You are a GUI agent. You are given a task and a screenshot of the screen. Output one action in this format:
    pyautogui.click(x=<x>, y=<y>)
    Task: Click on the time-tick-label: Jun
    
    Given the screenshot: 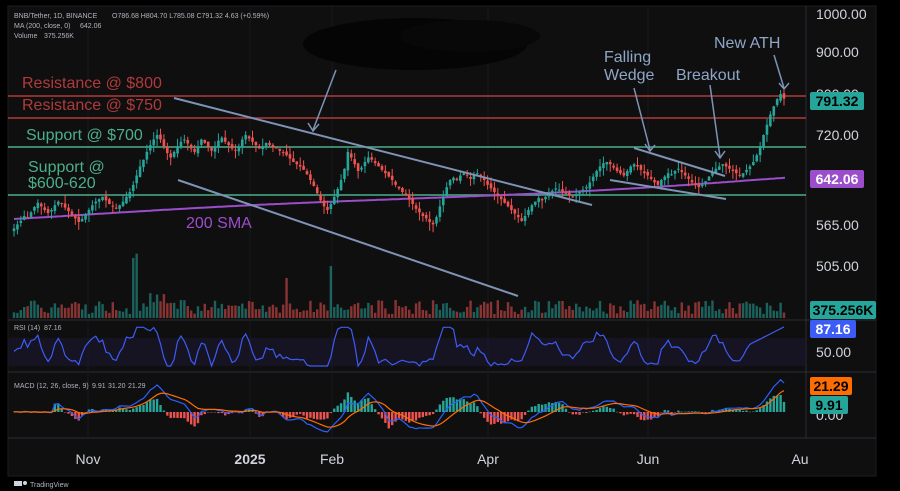 What is the action you would take?
    pyautogui.click(x=648, y=459)
    